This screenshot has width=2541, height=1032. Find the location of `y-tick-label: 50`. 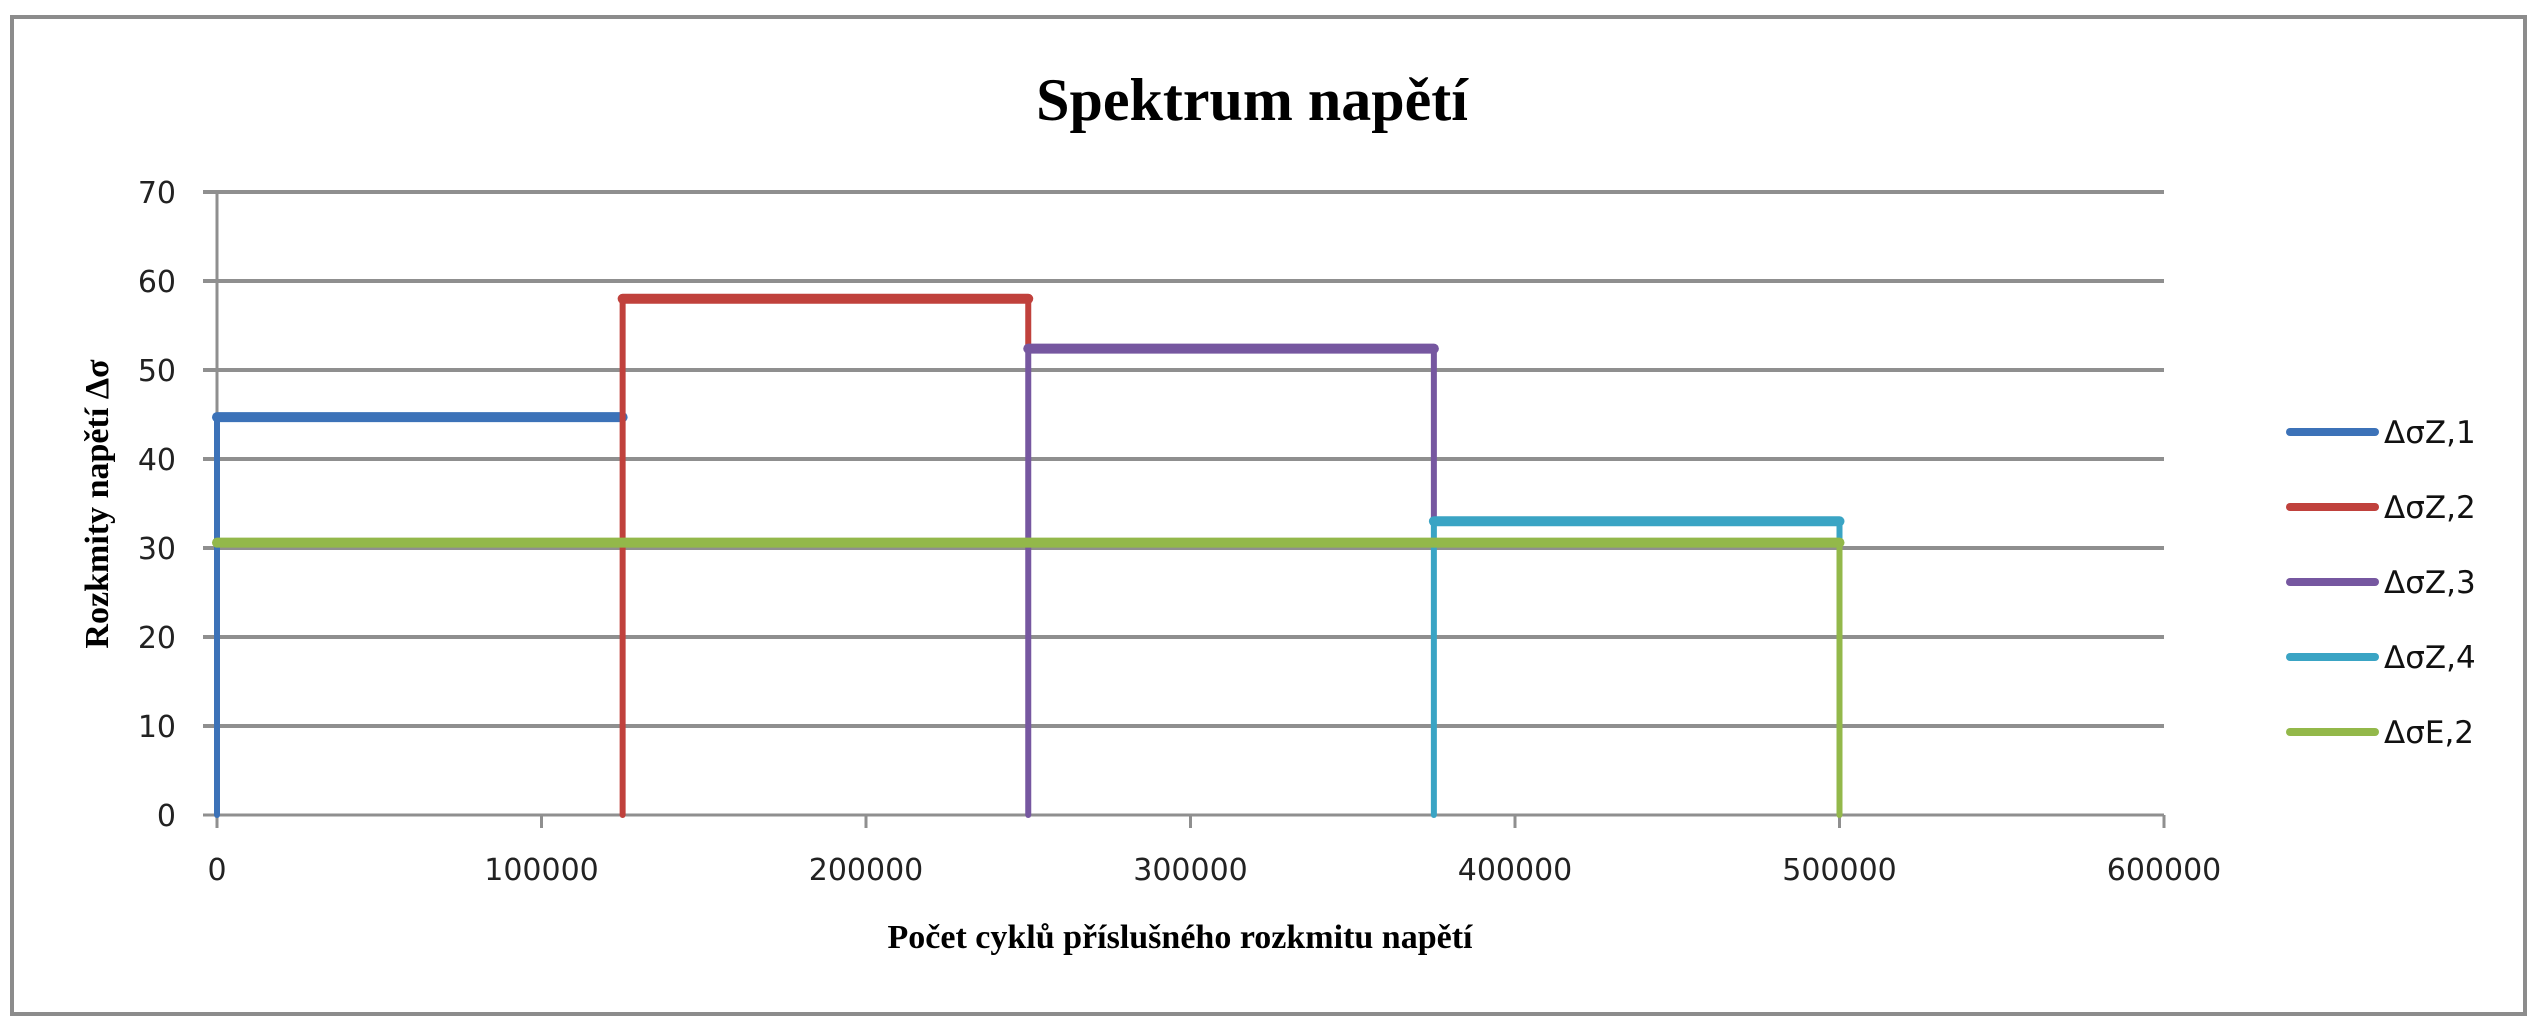

y-tick-label: 50 is located at coordinates (157, 371).